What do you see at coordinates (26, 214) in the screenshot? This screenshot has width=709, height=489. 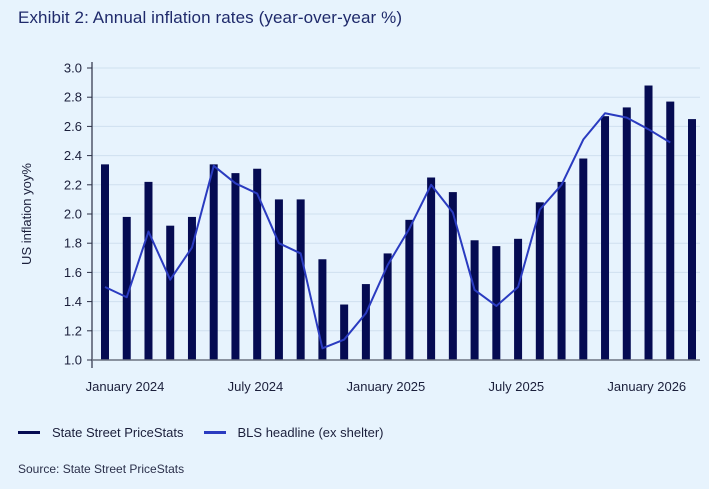 I see `y-axis-label: US inflation yoy%` at bounding box center [26, 214].